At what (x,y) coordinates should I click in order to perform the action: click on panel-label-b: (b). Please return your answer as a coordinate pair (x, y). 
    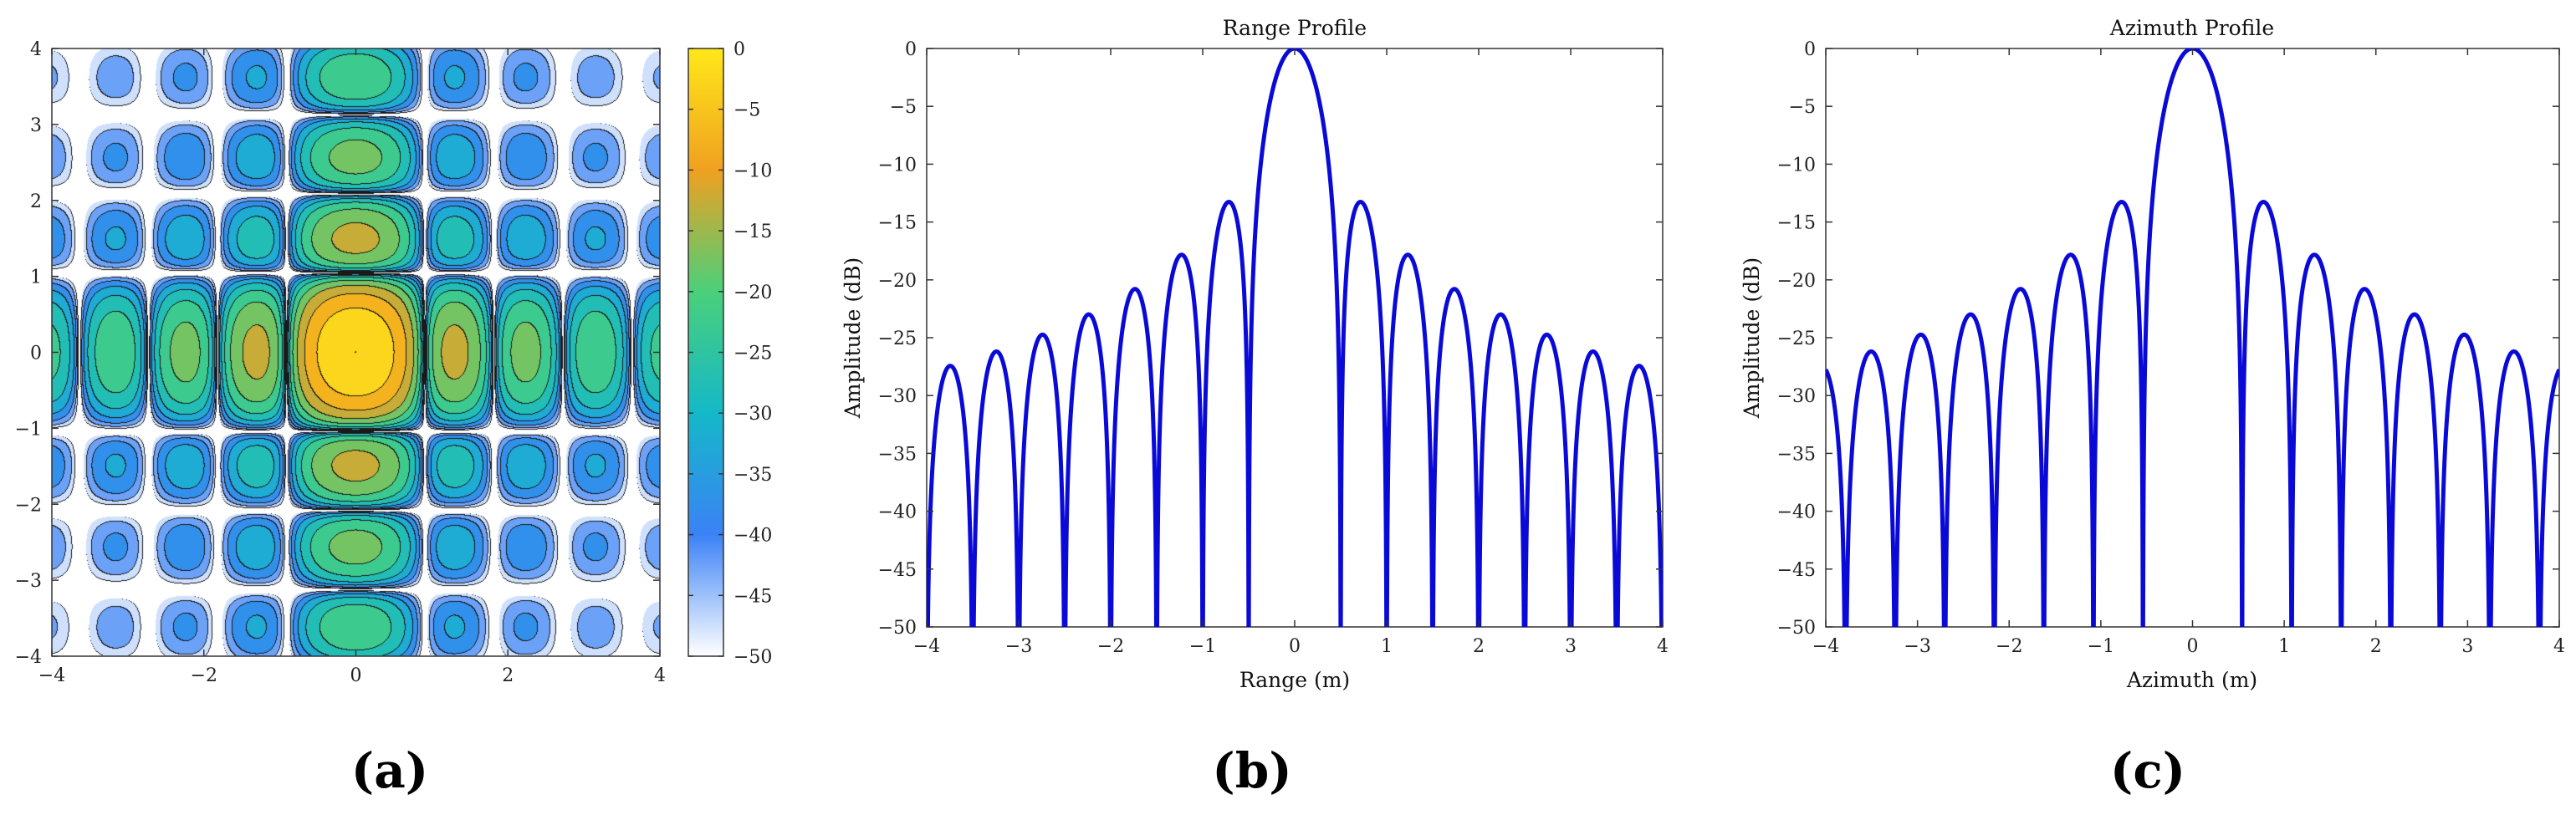
    Looking at the image, I should click on (1251, 770).